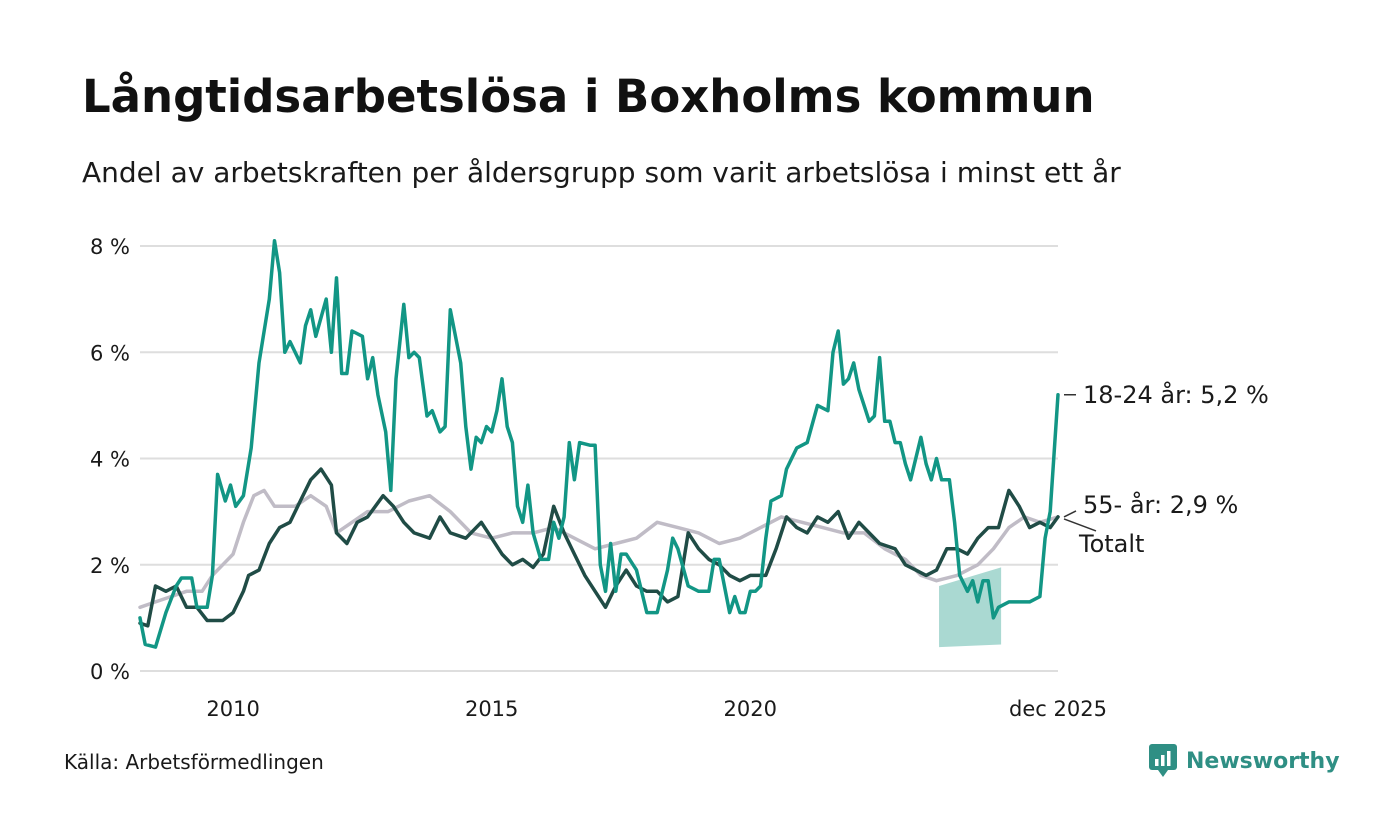 The height and width of the screenshot is (840, 1400). What do you see at coordinates (110, 247) in the screenshot?
I see `y-tick-label: 8 %` at bounding box center [110, 247].